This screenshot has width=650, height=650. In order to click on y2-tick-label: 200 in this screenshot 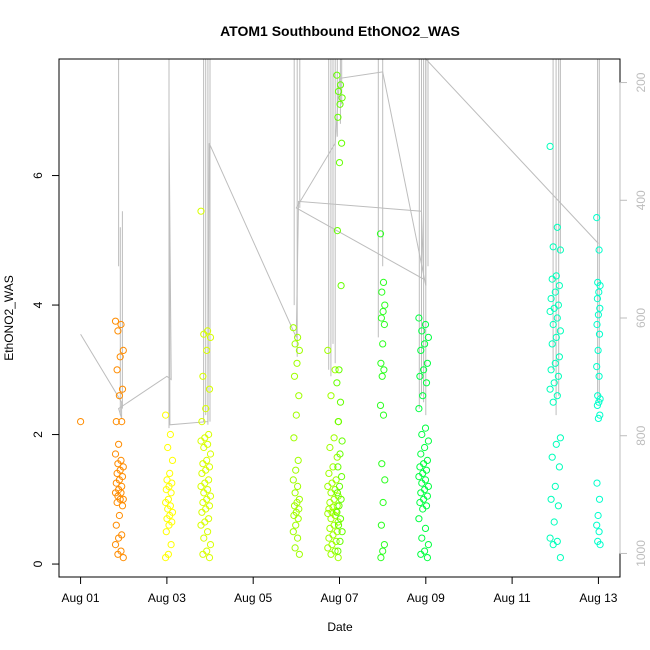, I will do `click(641, 82)`.